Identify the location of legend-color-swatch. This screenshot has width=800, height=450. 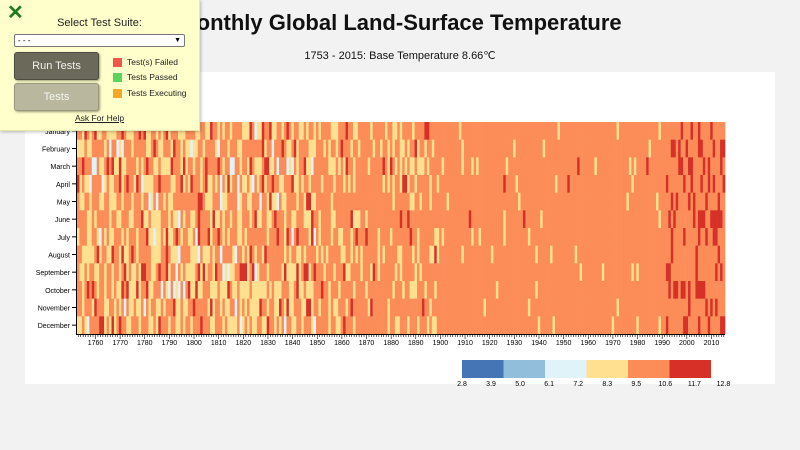
(607, 369).